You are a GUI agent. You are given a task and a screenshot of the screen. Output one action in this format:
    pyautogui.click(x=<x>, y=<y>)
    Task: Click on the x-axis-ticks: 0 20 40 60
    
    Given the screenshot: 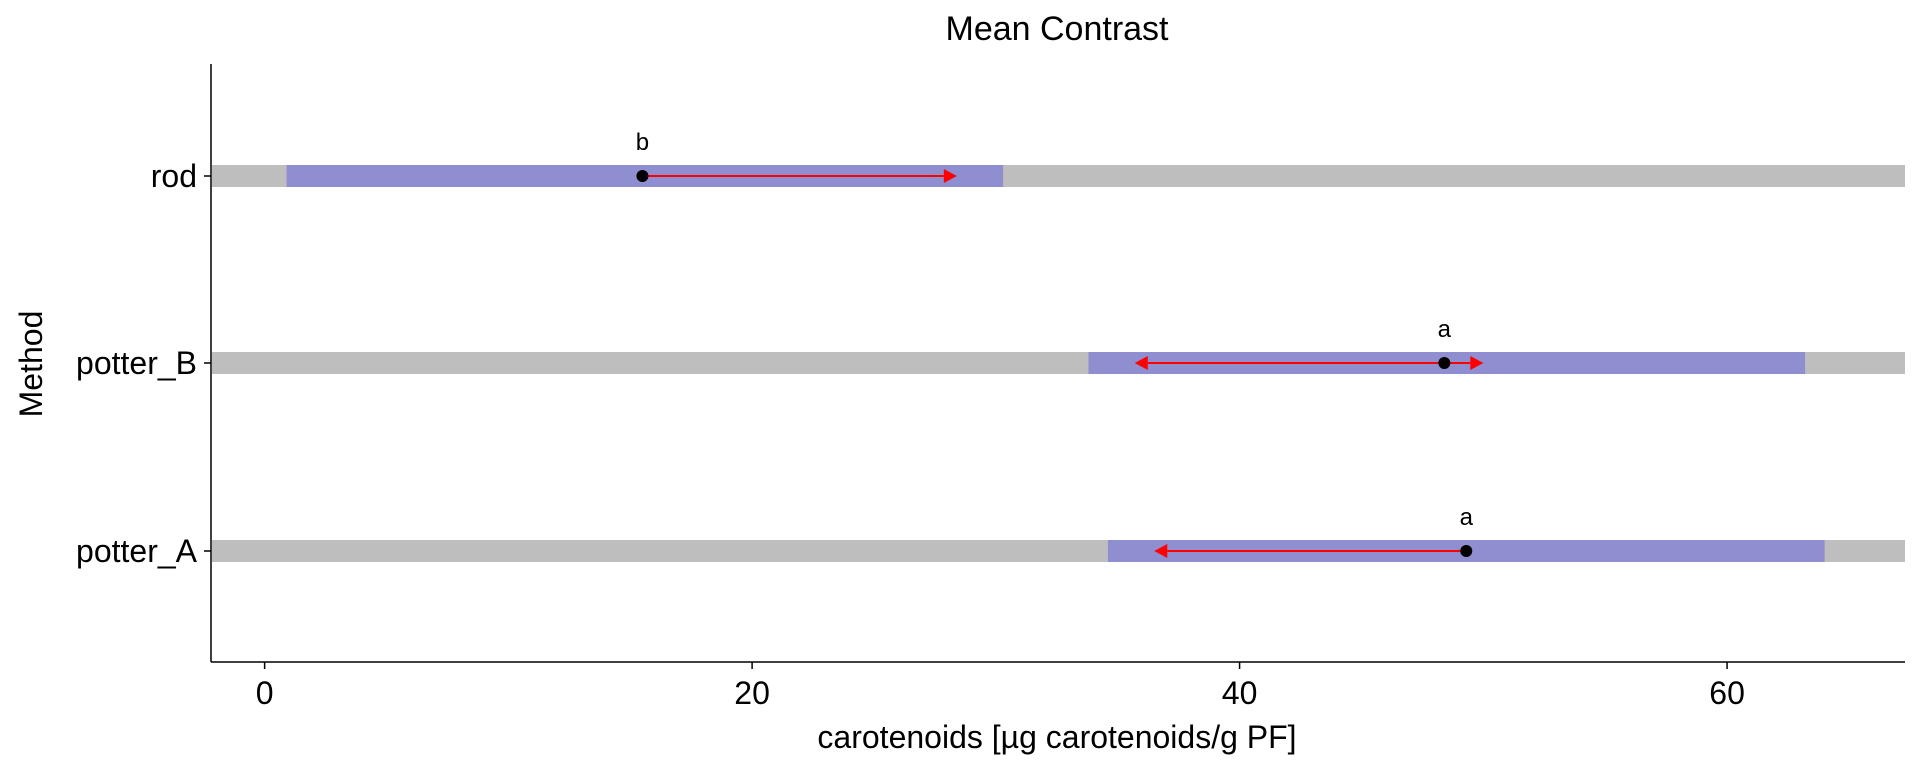 What is the action you would take?
    pyautogui.click(x=1000, y=686)
    